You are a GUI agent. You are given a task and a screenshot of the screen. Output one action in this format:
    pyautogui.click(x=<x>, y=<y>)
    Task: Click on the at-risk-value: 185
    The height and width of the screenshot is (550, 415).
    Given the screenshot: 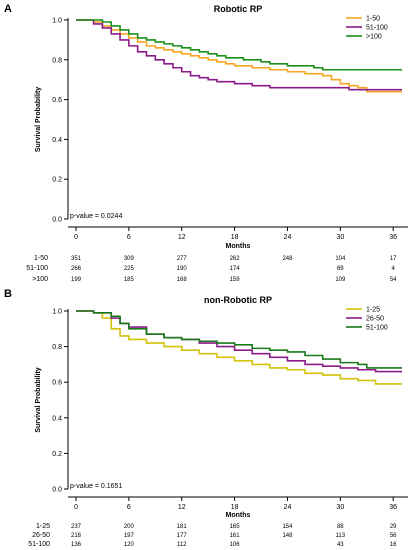 What is the action you would take?
    pyautogui.click(x=129, y=280)
    